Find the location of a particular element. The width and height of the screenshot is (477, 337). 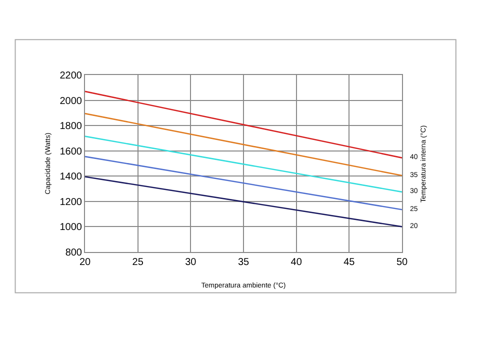

y-tick-label: 1400 is located at coordinates (71, 177).